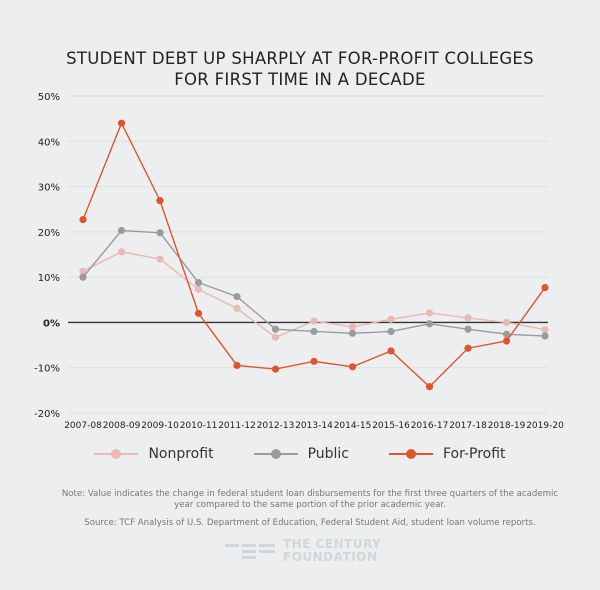 The height and width of the screenshot is (590, 600). I want to click on x-tick-label: 2019-20, so click(545, 426).